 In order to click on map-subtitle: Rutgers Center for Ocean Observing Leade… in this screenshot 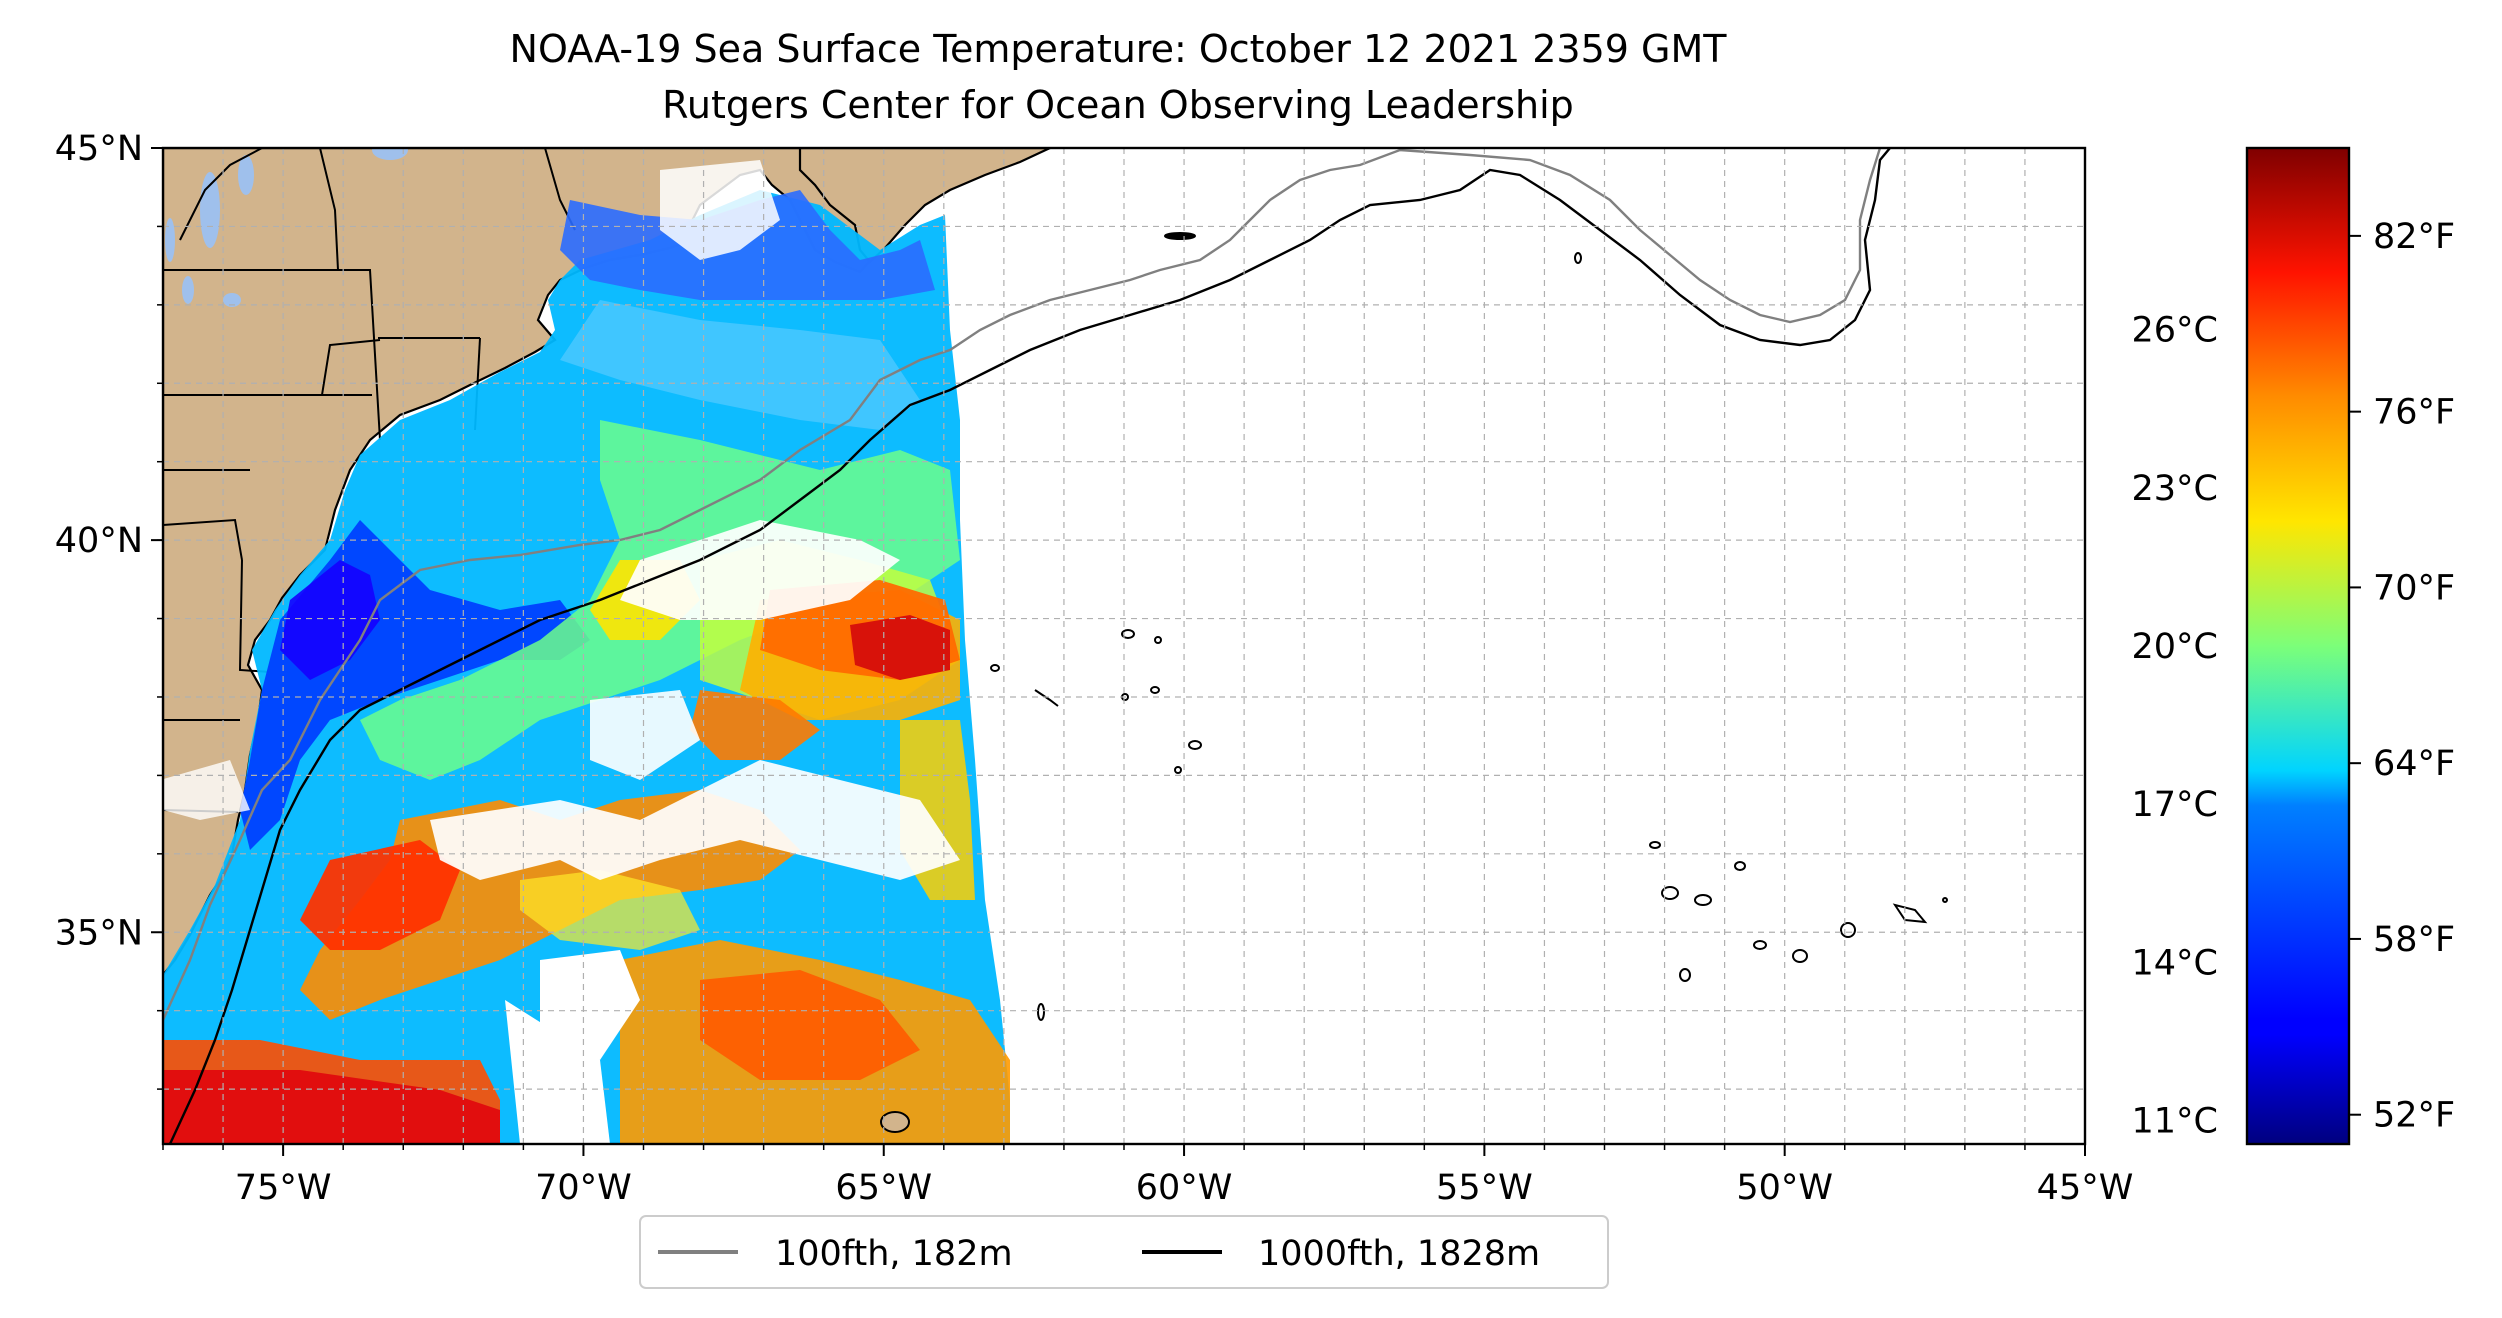, I will do `click(1118, 105)`.